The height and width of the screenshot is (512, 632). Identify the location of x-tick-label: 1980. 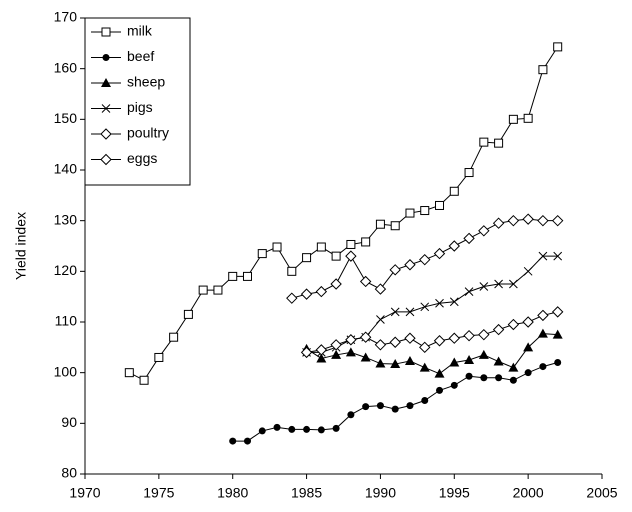
(232, 493).